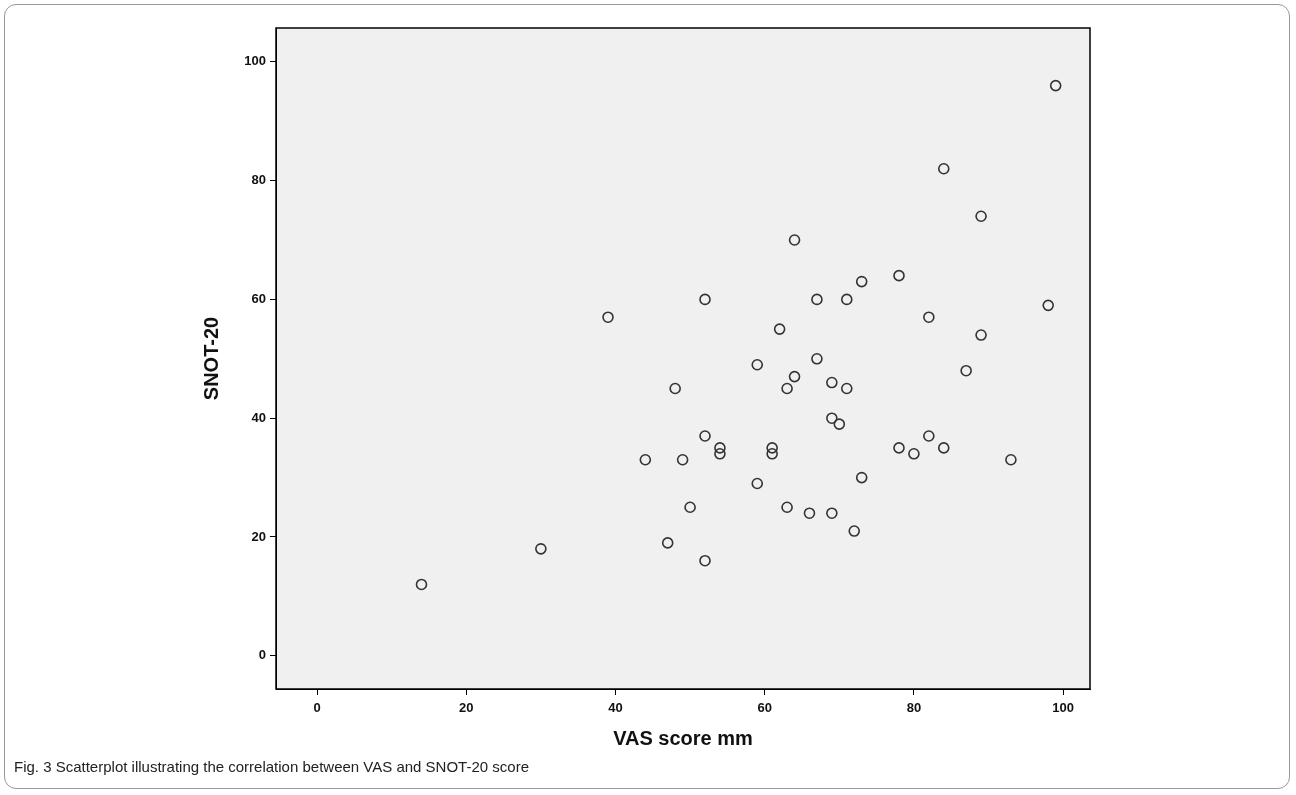 The image size is (1296, 795). I want to click on x-tick-label: 40, so click(615, 708).